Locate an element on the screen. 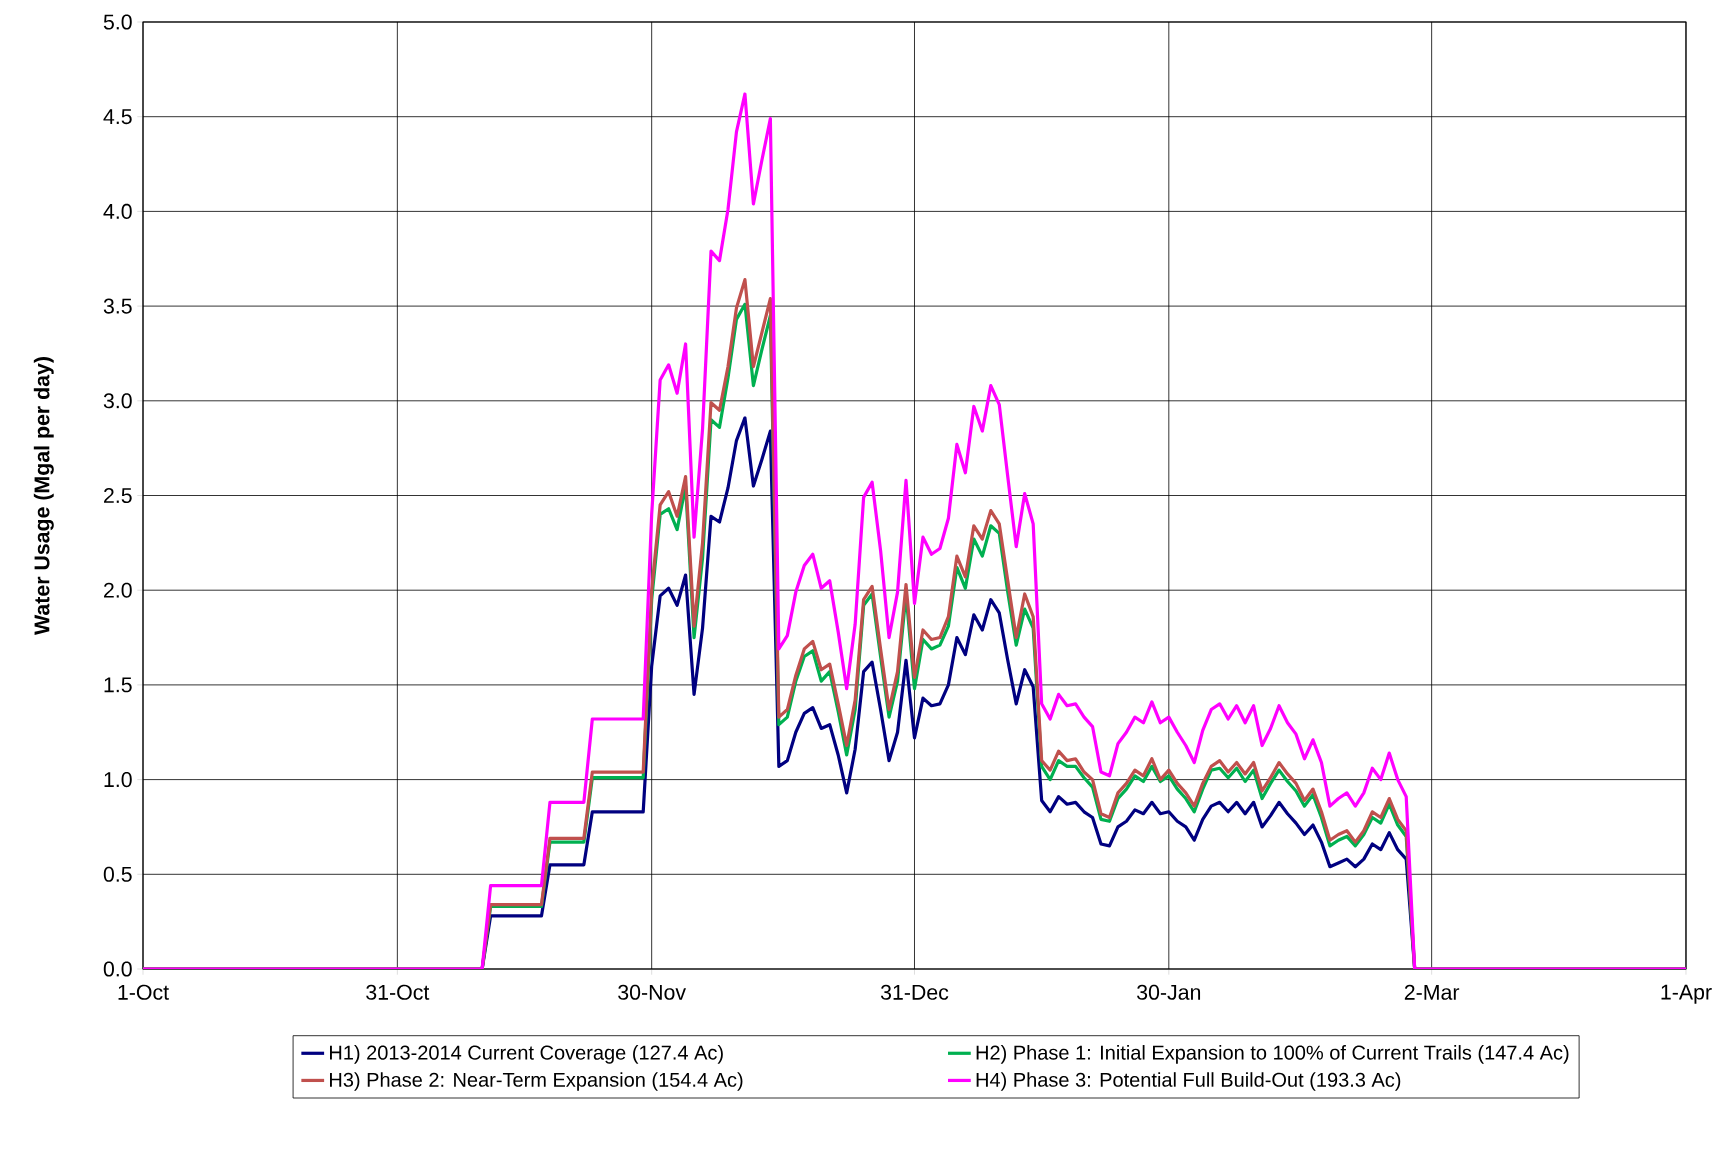 The width and height of the screenshot is (1722, 1154). x-tick-label: 2-Mar is located at coordinates (1432, 992).